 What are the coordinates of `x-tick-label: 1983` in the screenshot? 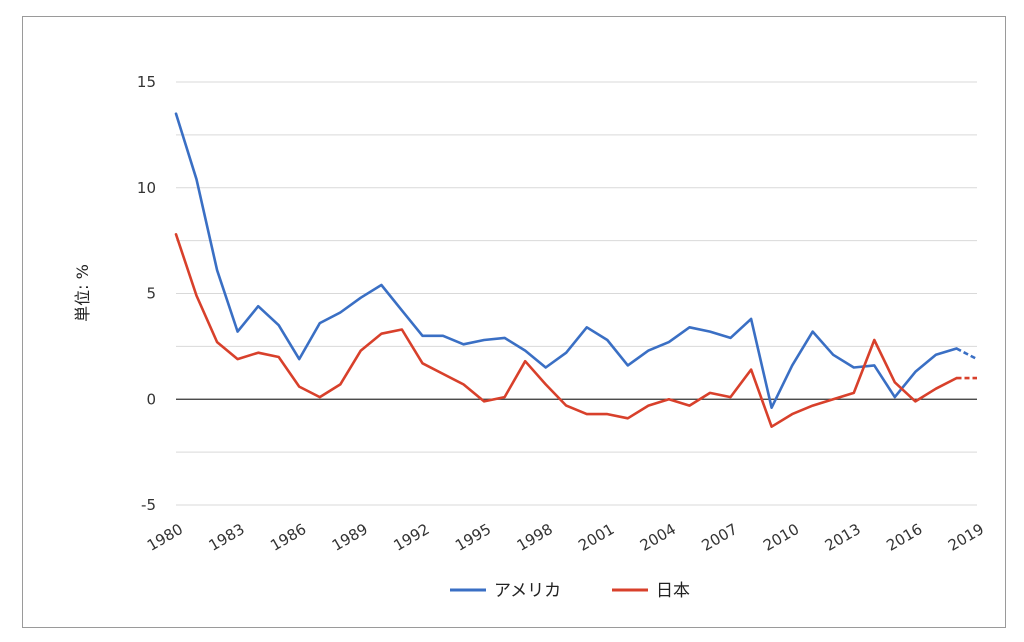 It's located at (227, 537).